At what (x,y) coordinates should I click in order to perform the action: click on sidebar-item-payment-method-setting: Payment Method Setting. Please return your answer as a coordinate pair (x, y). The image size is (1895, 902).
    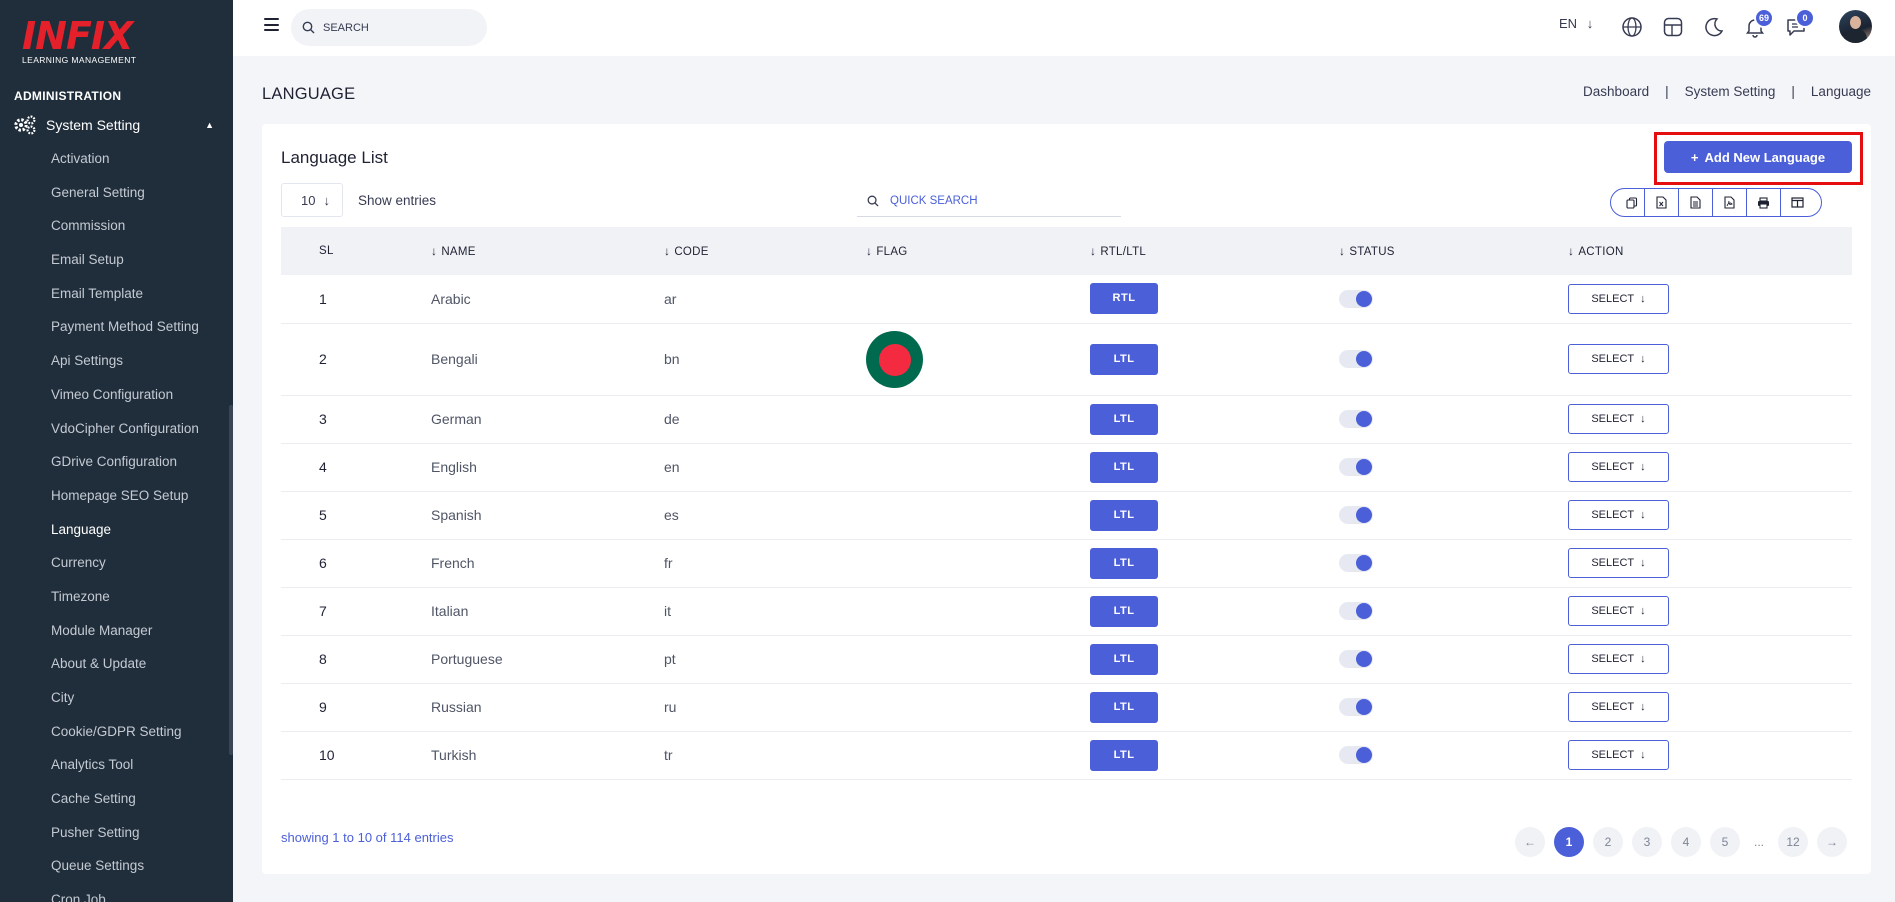
    Looking at the image, I should click on (125, 327).